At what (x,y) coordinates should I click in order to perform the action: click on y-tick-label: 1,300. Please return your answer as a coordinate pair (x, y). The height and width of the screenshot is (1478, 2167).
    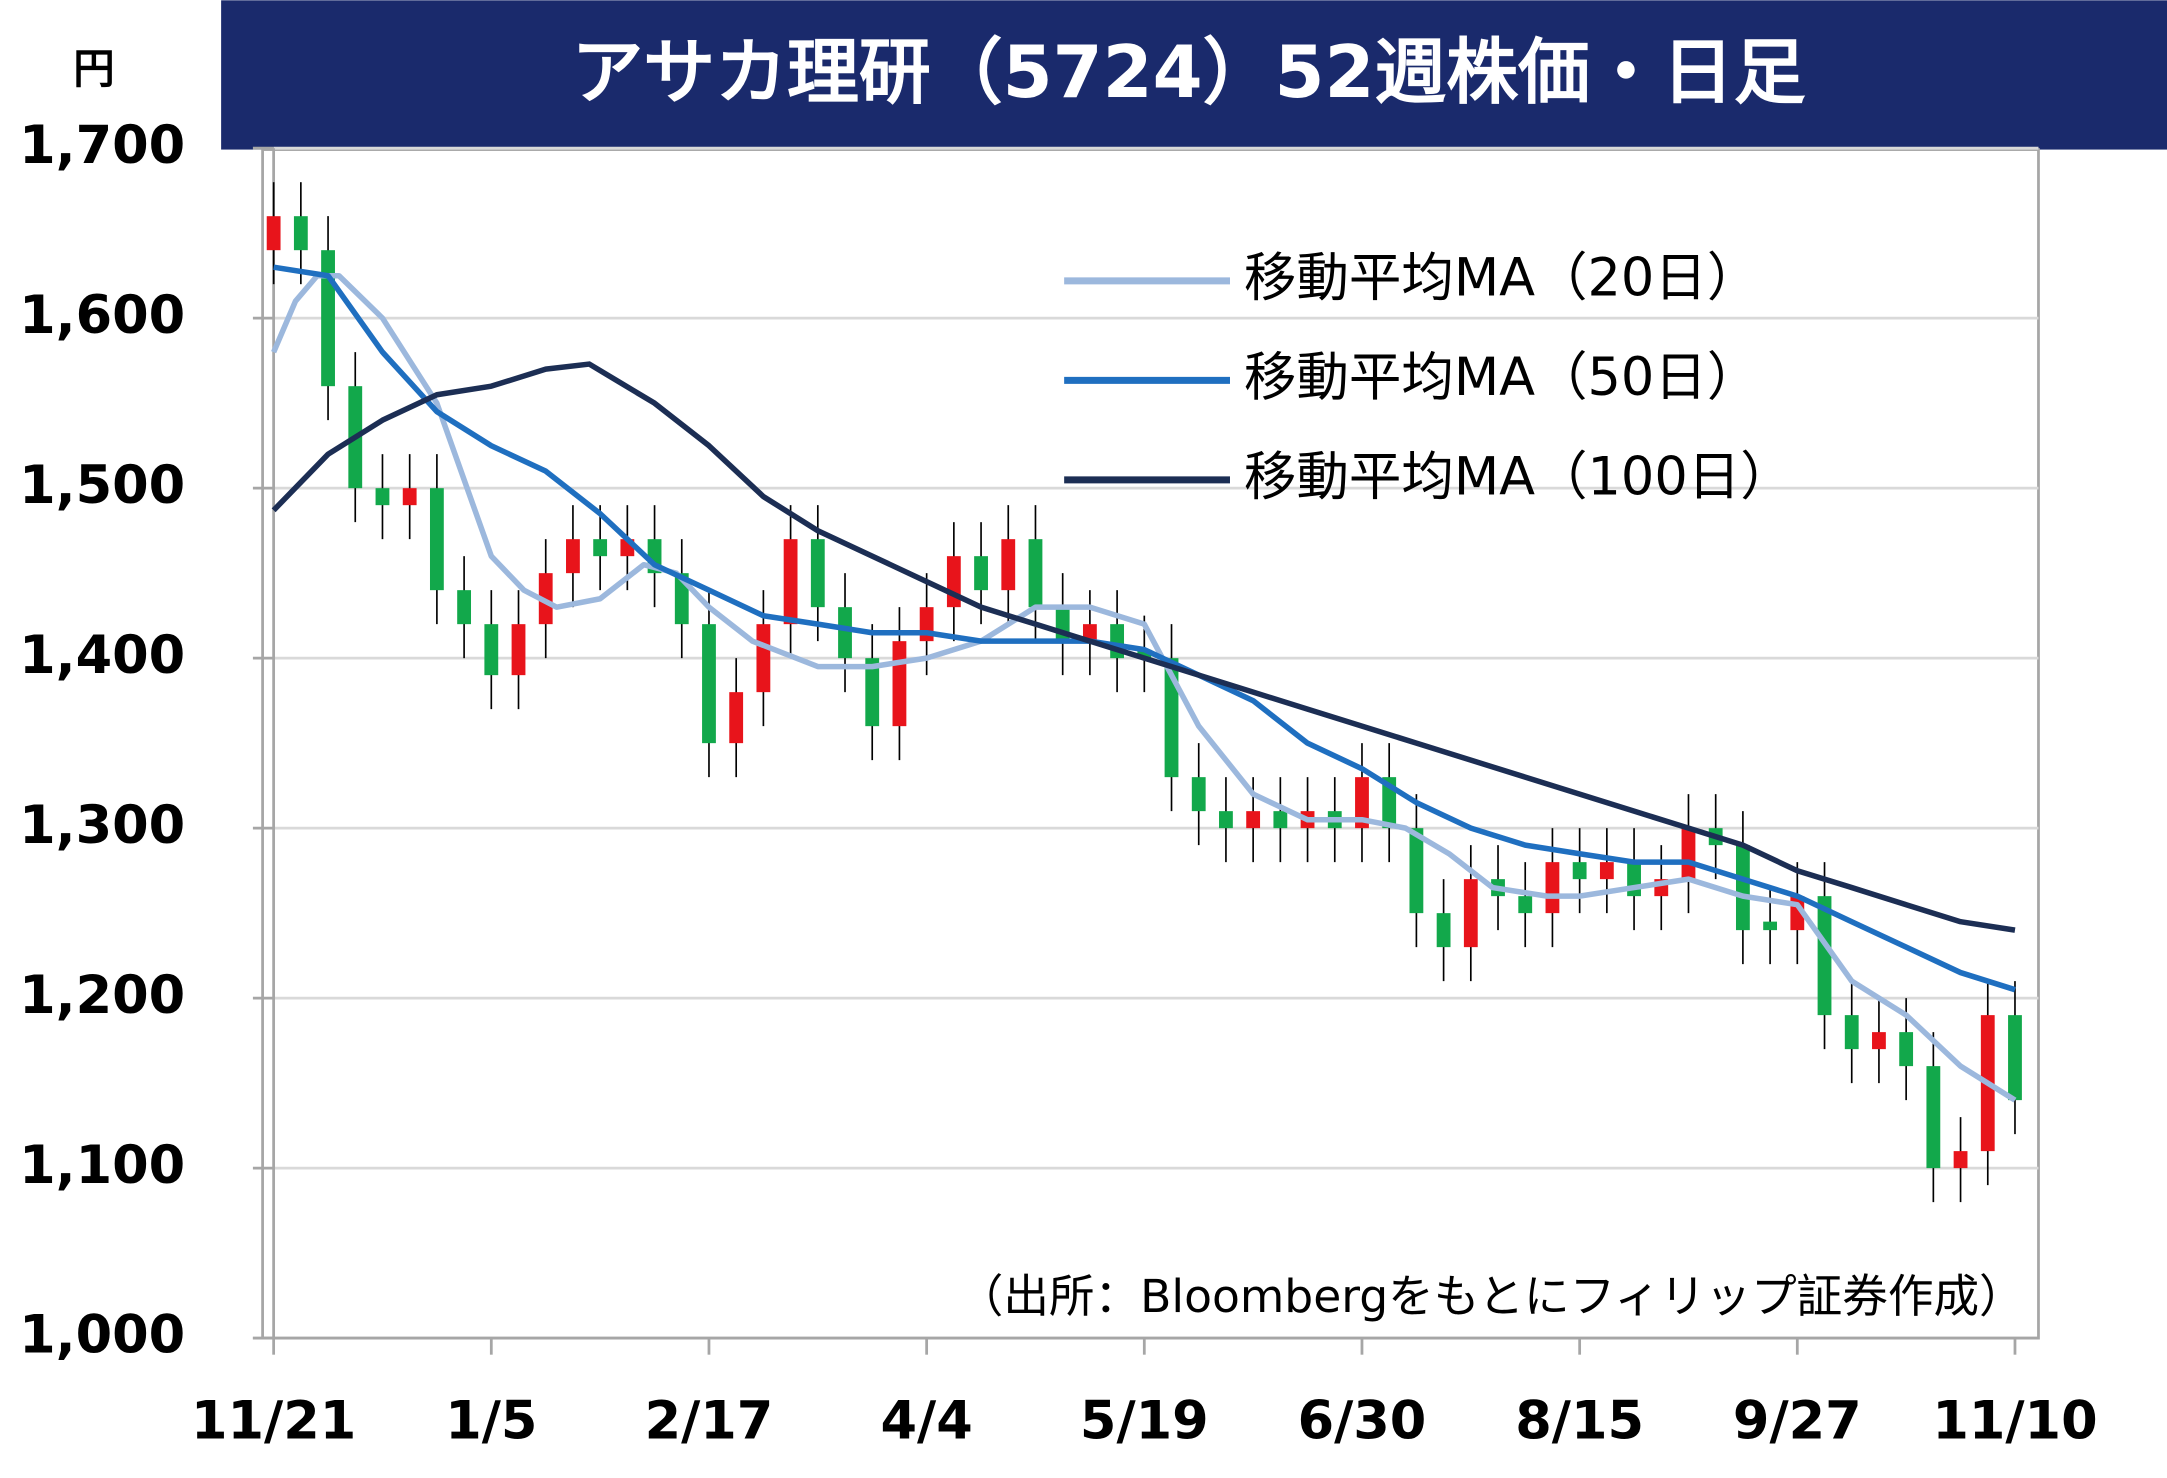
    Looking at the image, I should click on (102, 825).